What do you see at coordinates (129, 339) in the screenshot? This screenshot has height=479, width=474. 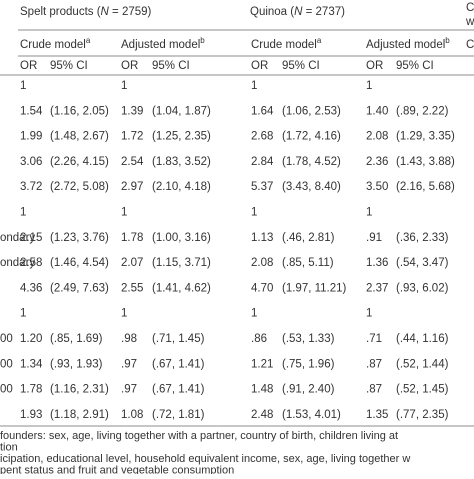 I see `or-cell: .98` at bounding box center [129, 339].